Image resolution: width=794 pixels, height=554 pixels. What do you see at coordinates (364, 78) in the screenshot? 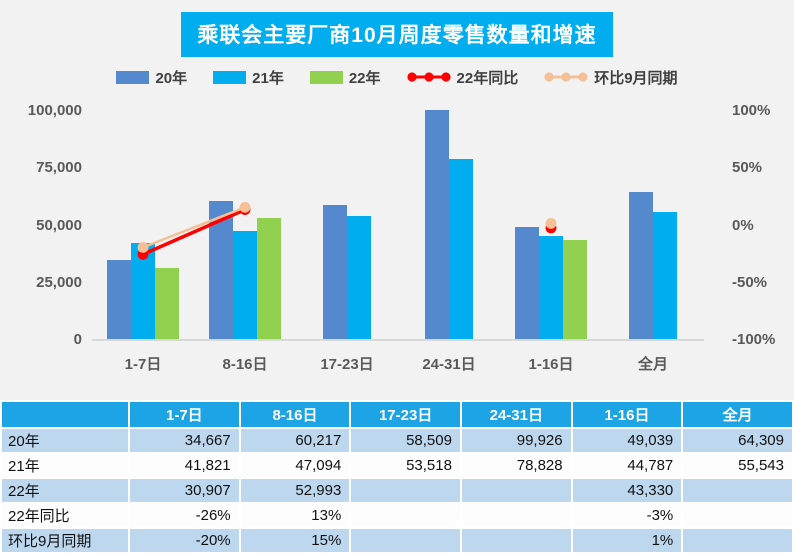
I see `legend-label: 22年` at bounding box center [364, 78].